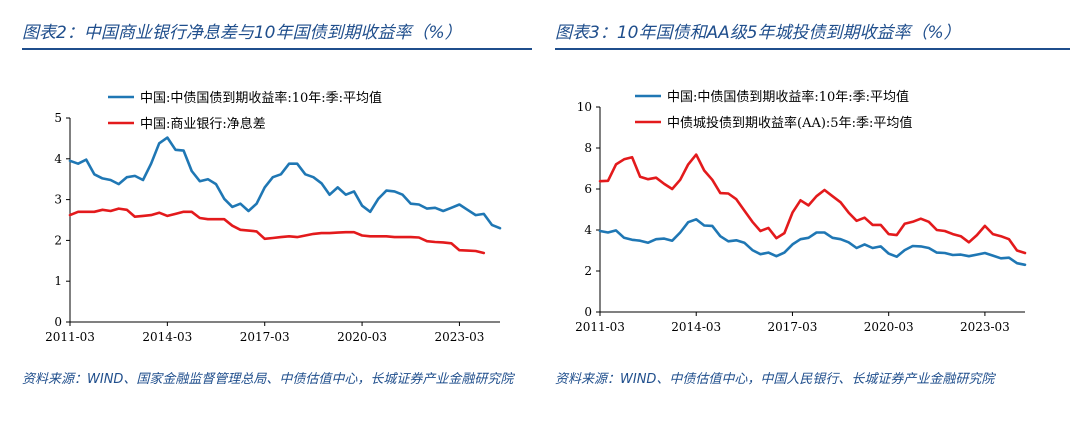 The width and height of the screenshot is (1080, 446). What do you see at coordinates (242, 33) in the screenshot?
I see `figure-title: 图表2：中国商业银行净息差与10年国债到期收益率（%）` at bounding box center [242, 33].